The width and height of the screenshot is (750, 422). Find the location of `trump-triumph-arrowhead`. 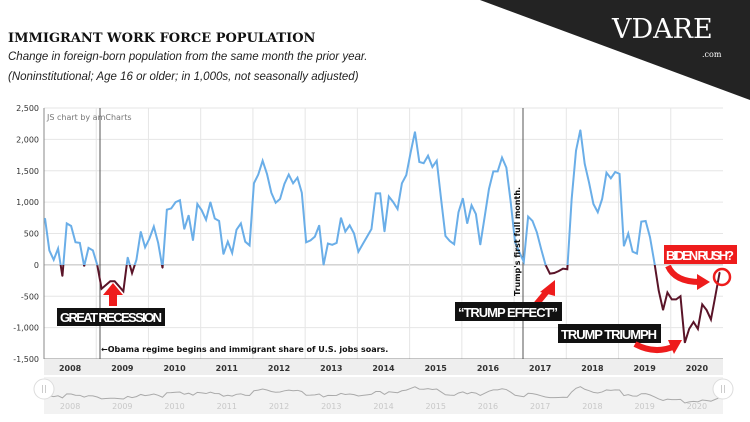

trump-triumph-arrowhead is located at coordinates (675, 347).